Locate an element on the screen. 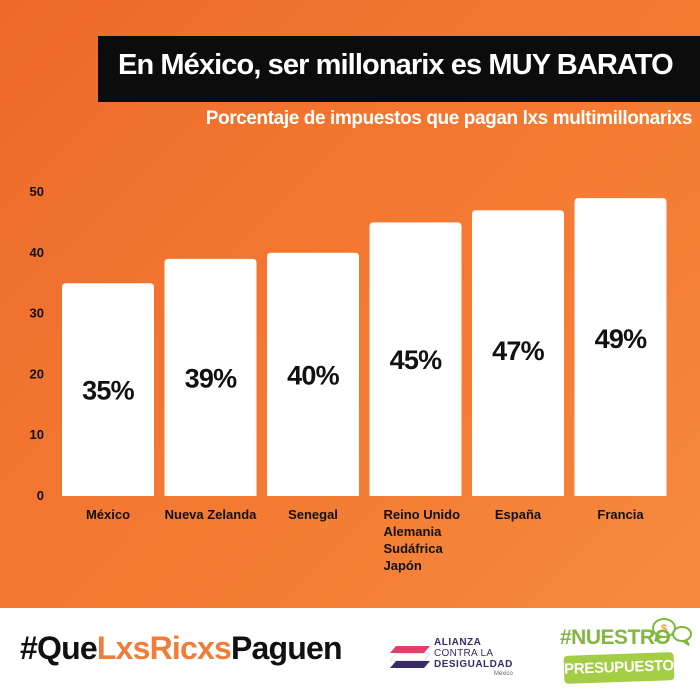  x-category-label-3-0: Reino Unido is located at coordinates (422, 514).